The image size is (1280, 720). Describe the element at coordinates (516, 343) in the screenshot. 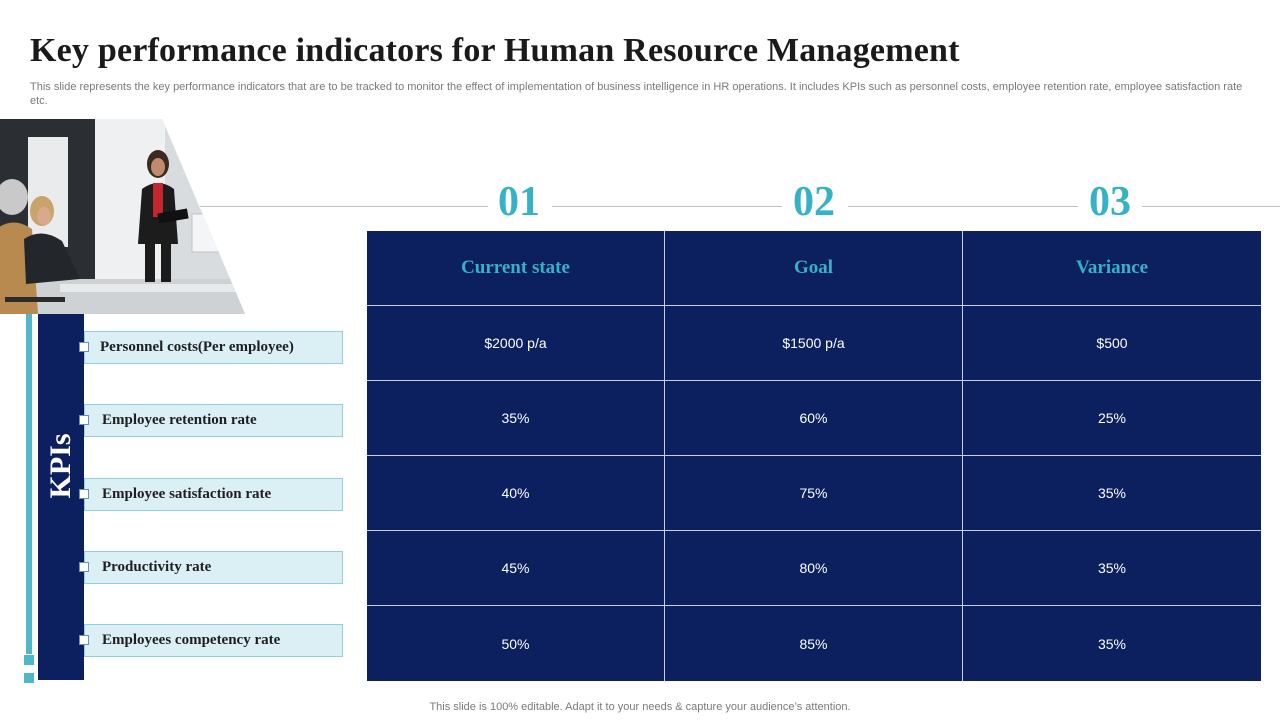

I see `table-cell: $2000 p/a` at that location.